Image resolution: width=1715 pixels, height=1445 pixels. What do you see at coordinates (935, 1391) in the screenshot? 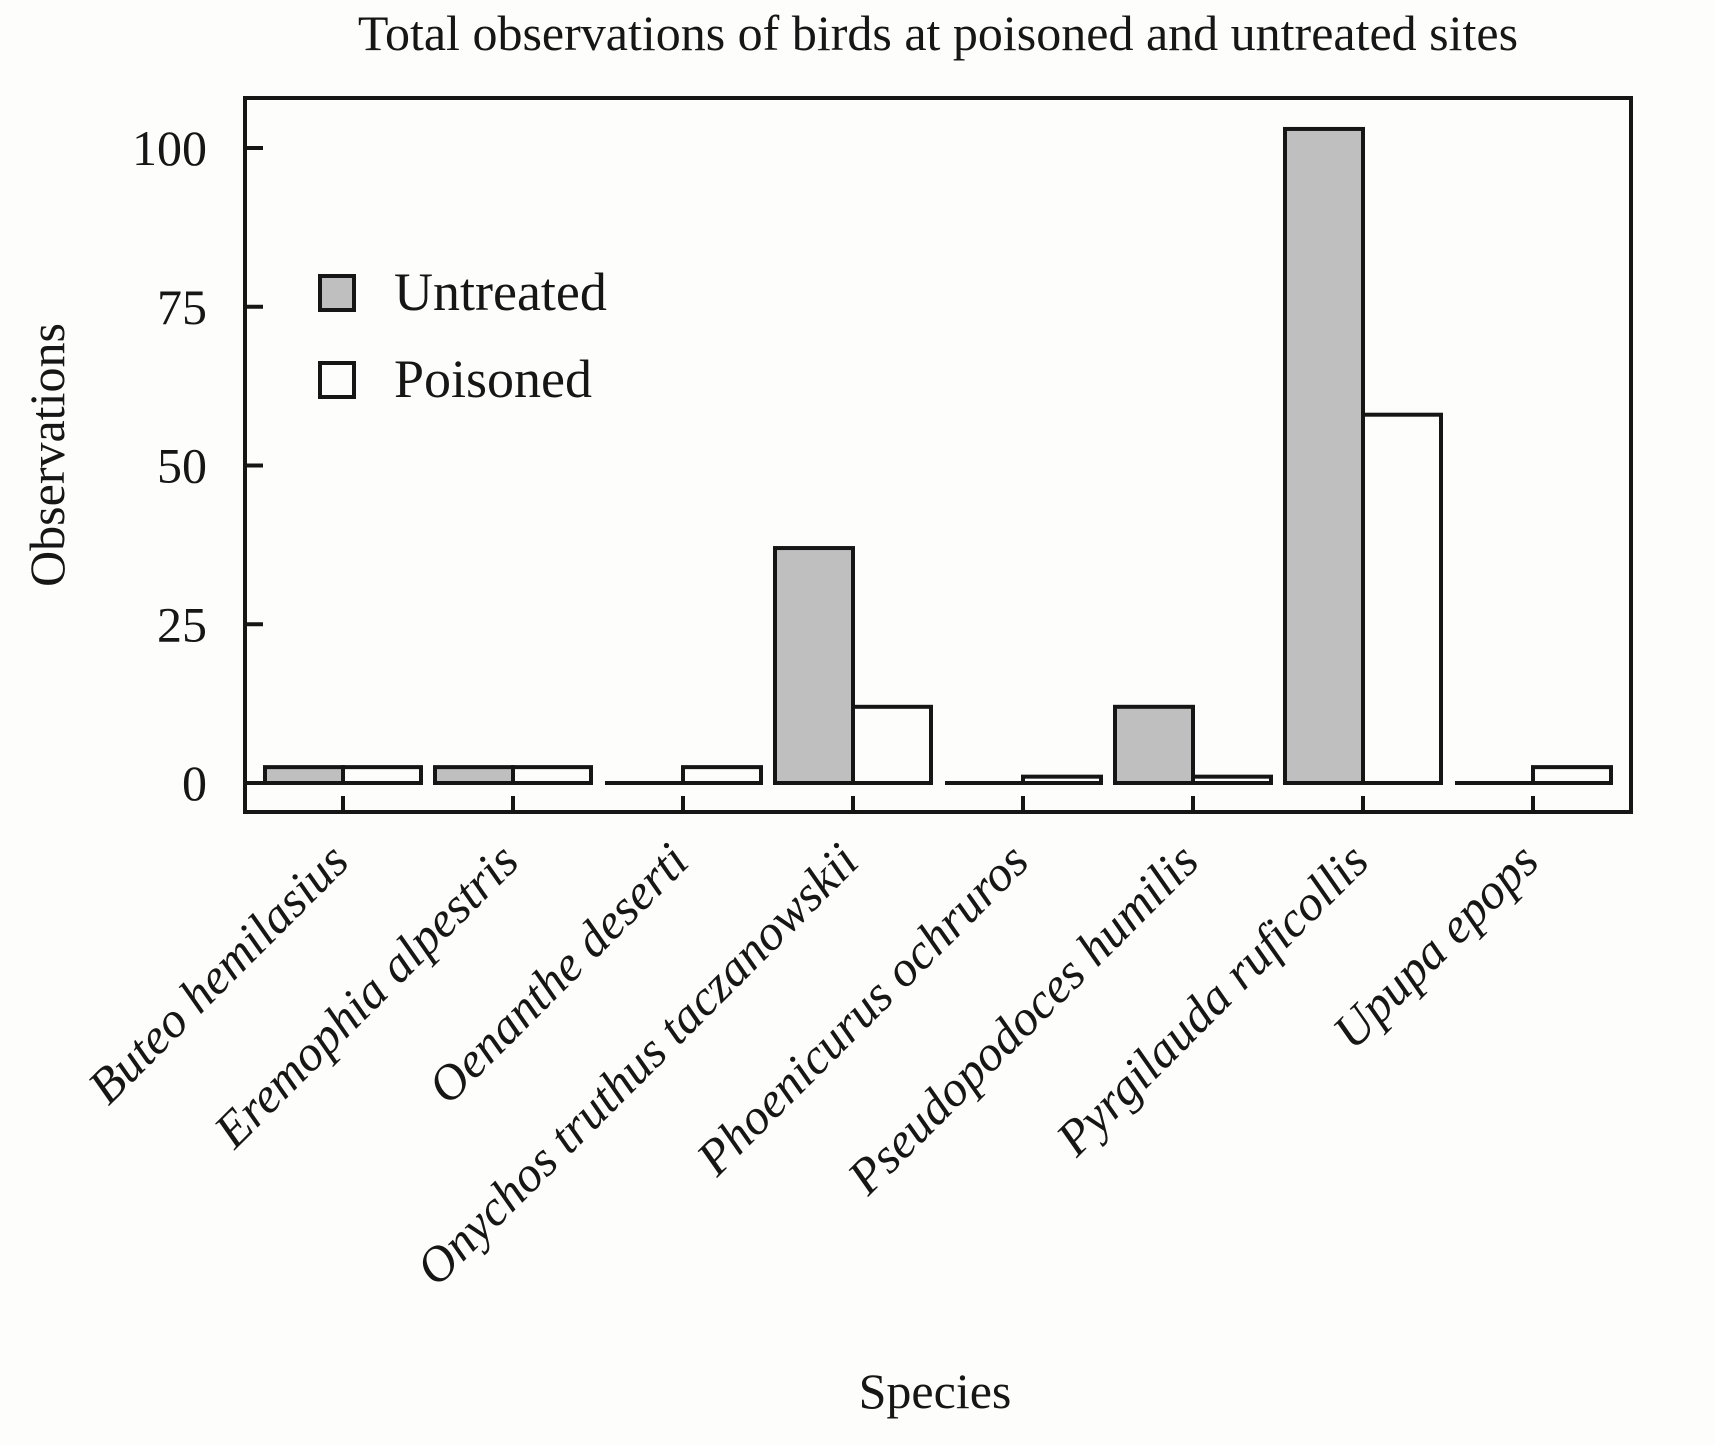
I see `x-axis-label: Species` at bounding box center [935, 1391].